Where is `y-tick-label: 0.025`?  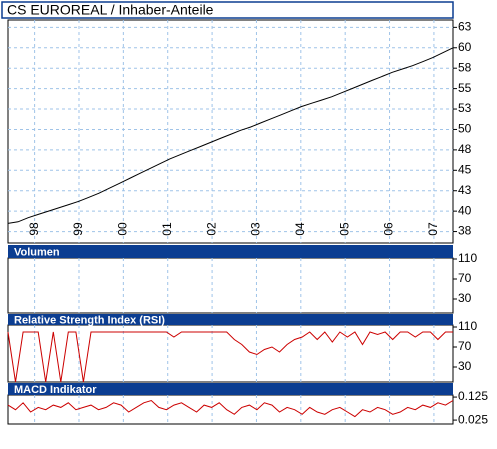 y-tick-label: 0.025 is located at coordinates (473, 419).